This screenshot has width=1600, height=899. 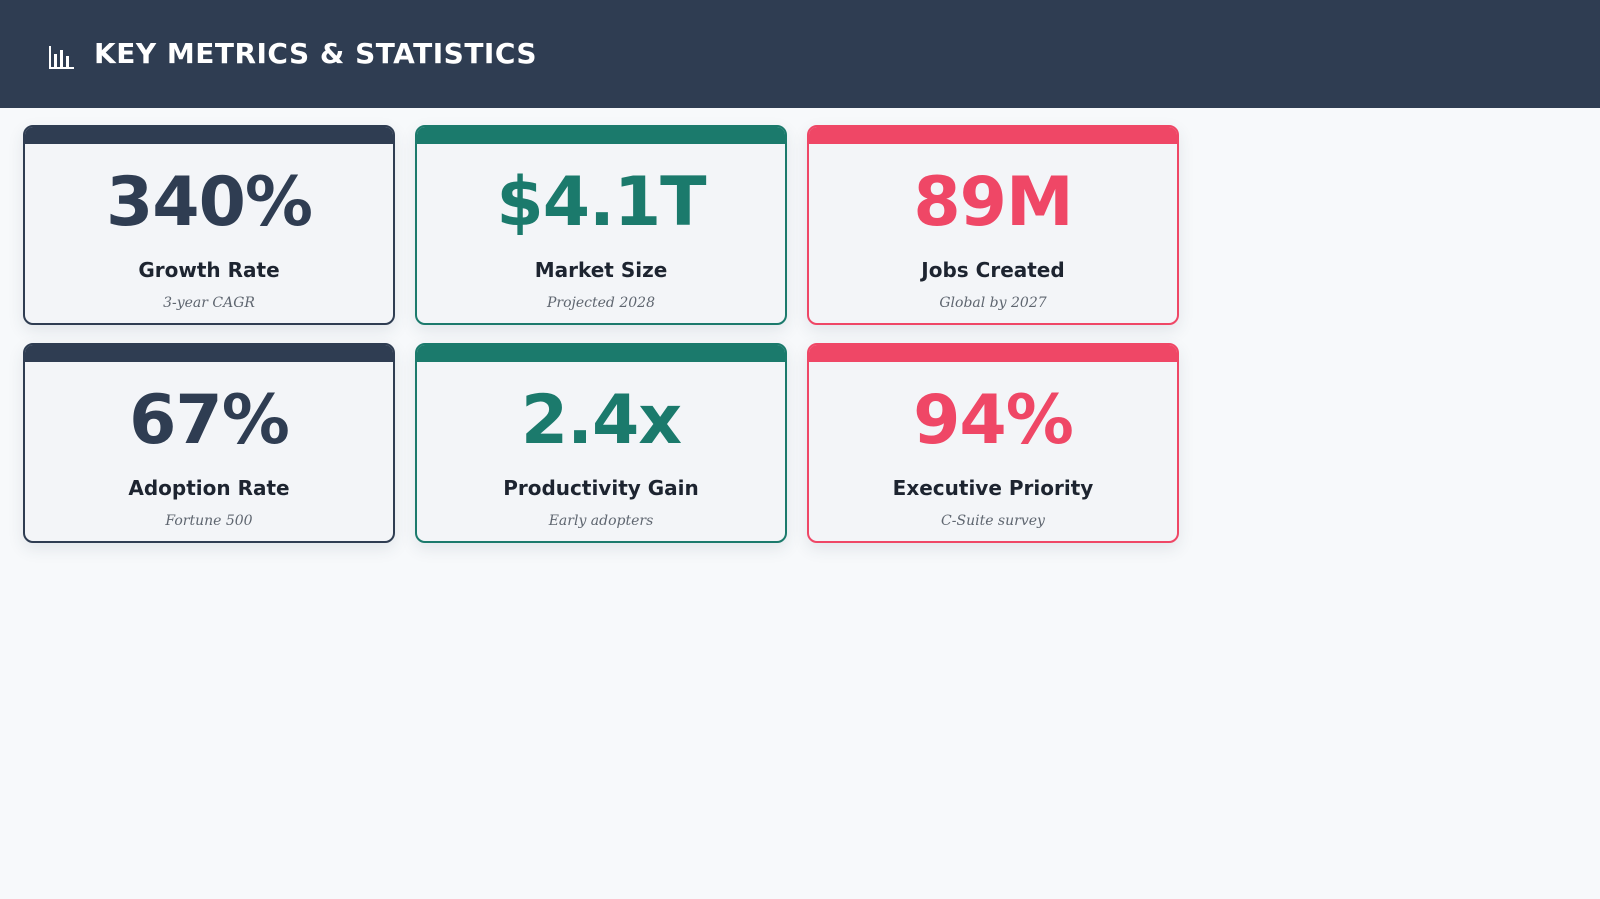 I want to click on metric-card-growth-rate: 340% Growth Rate 3-year CAGR, so click(x=209, y=225).